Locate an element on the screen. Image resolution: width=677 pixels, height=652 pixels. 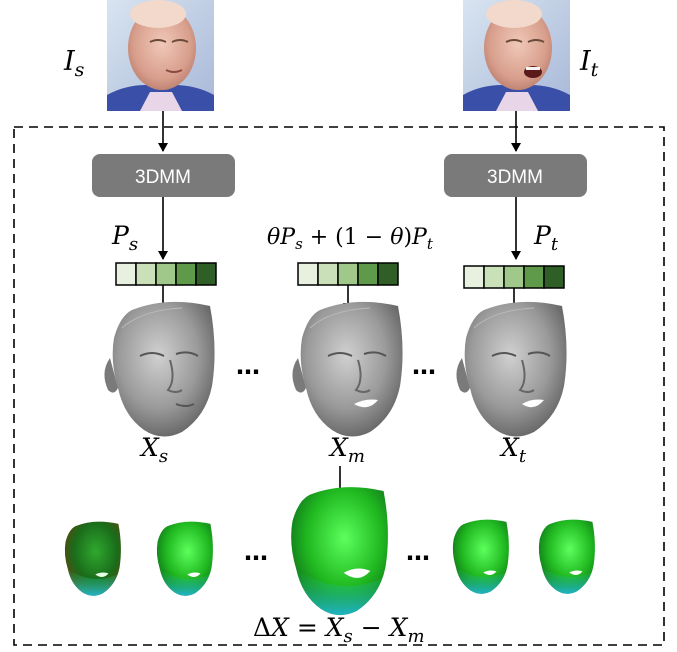
param-mix-label: θPs + (1 − θ)Pt is located at coordinates (350, 239).